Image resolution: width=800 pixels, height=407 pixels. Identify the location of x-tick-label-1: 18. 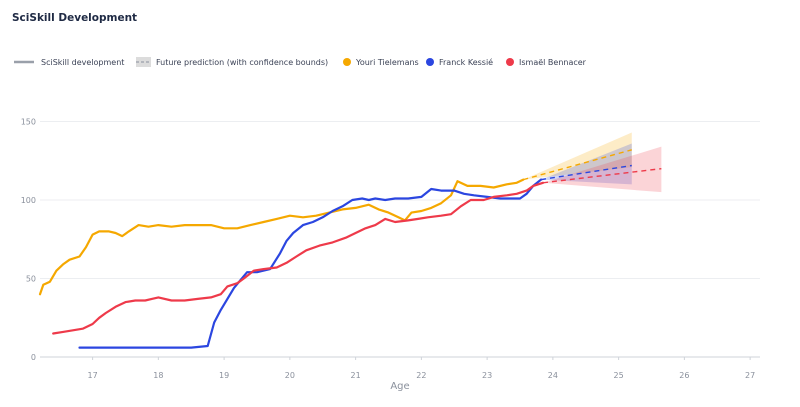
(158, 375).